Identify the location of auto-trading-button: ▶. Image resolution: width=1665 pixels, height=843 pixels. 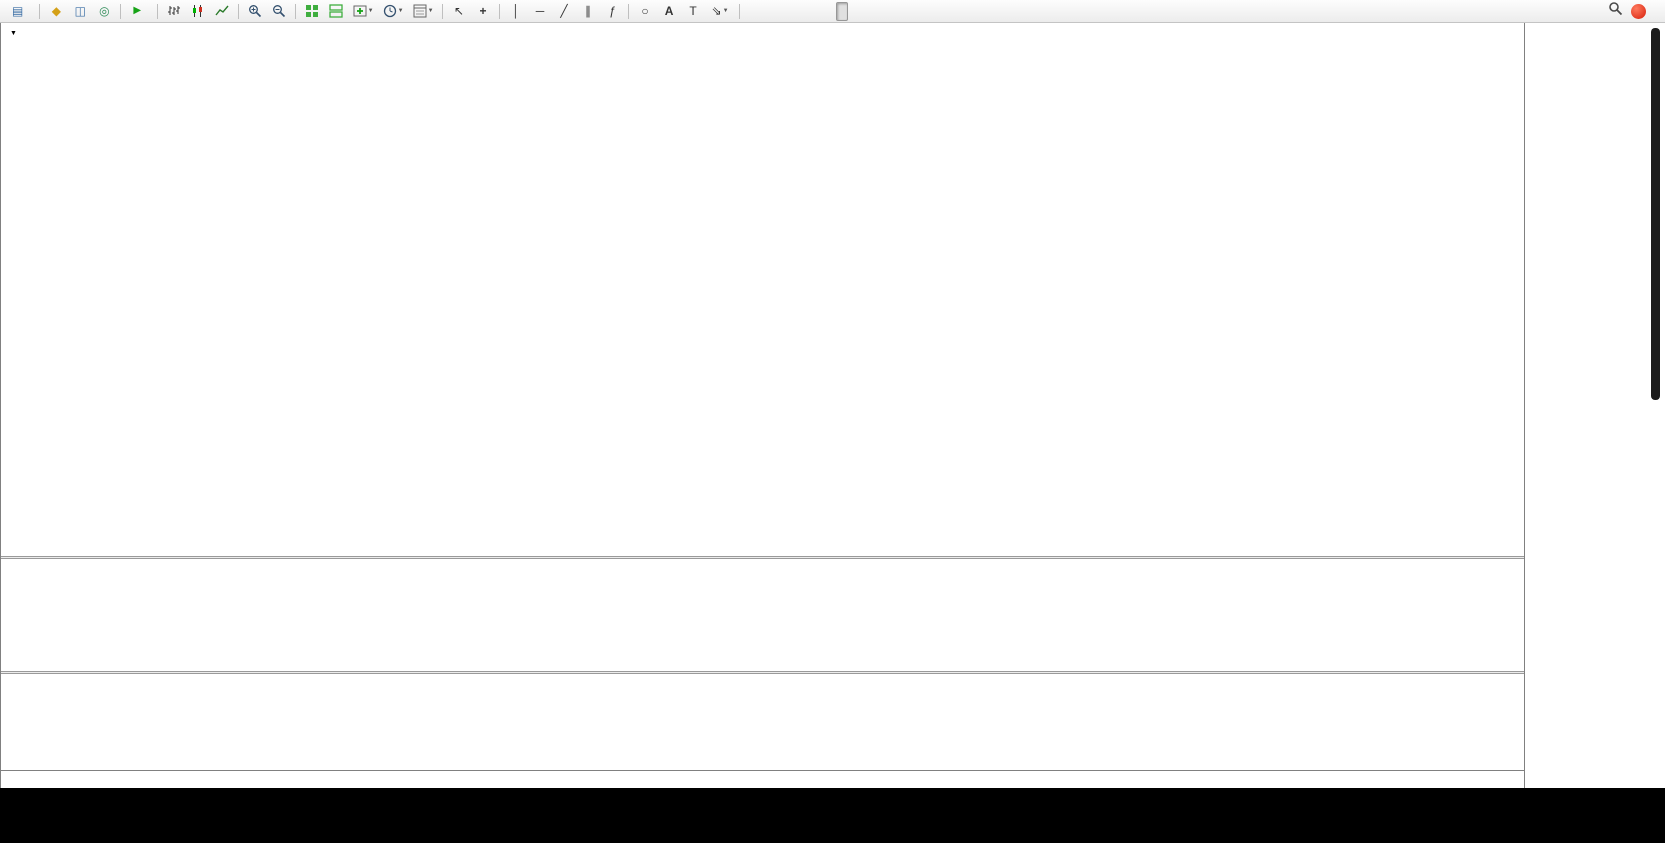
(139, 11).